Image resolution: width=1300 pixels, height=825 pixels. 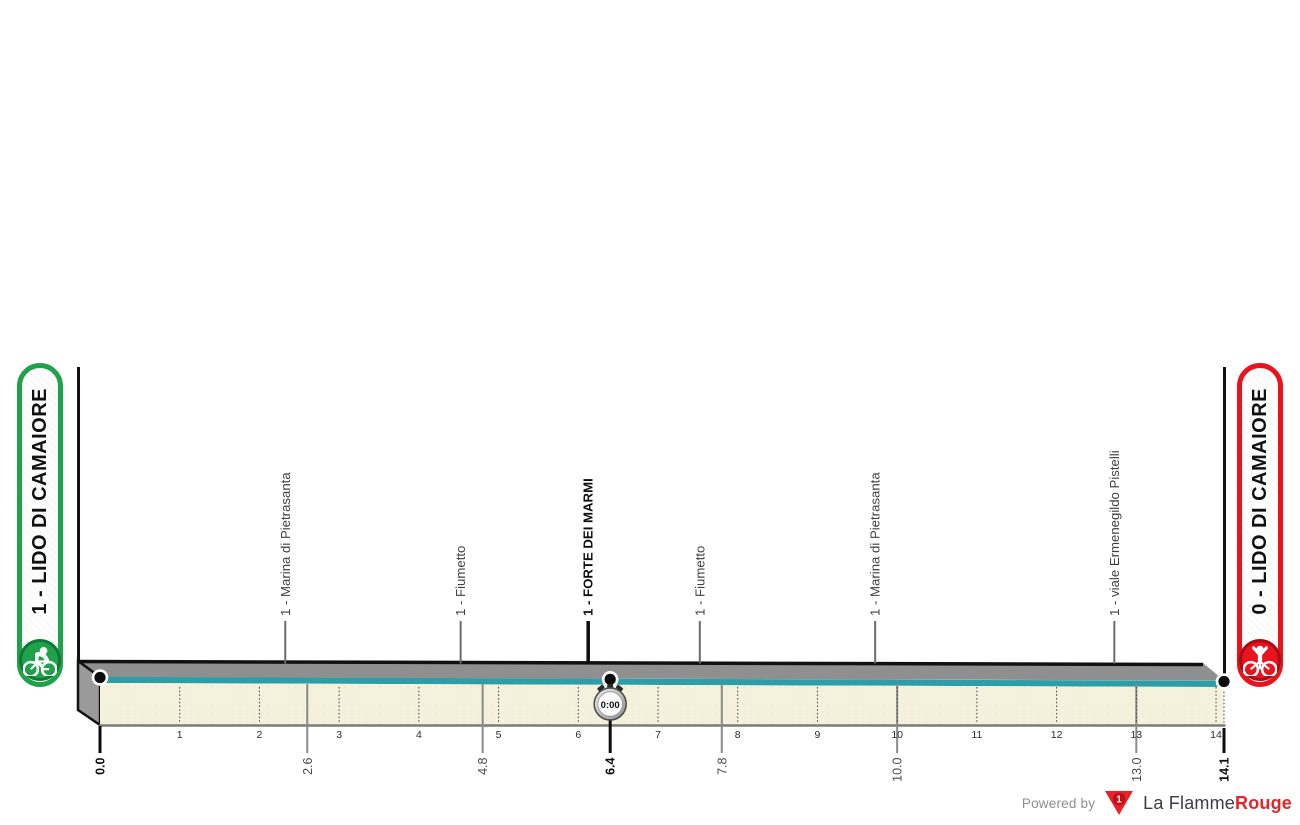 What do you see at coordinates (1224, 681) in the screenshot?
I see `finish-dot` at bounding box center [1224, 681].